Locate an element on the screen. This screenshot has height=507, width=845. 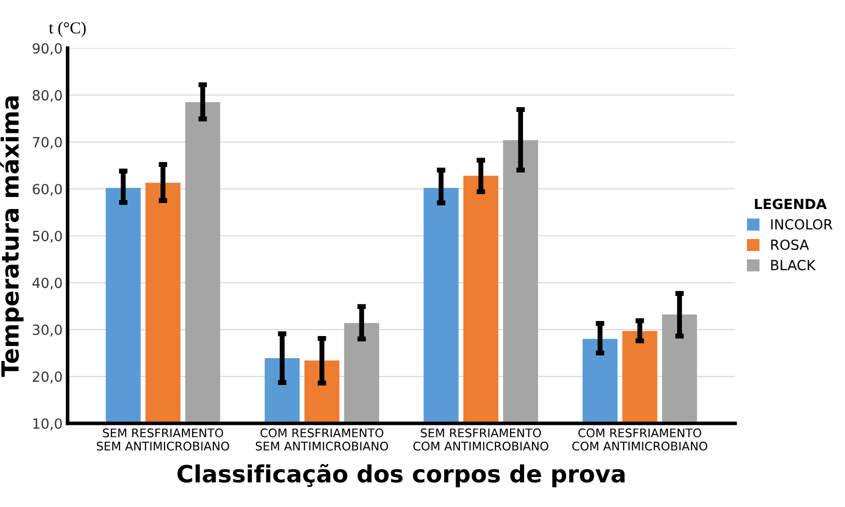
y-tick-label: 80,0 is located at coordinates (47, 96).